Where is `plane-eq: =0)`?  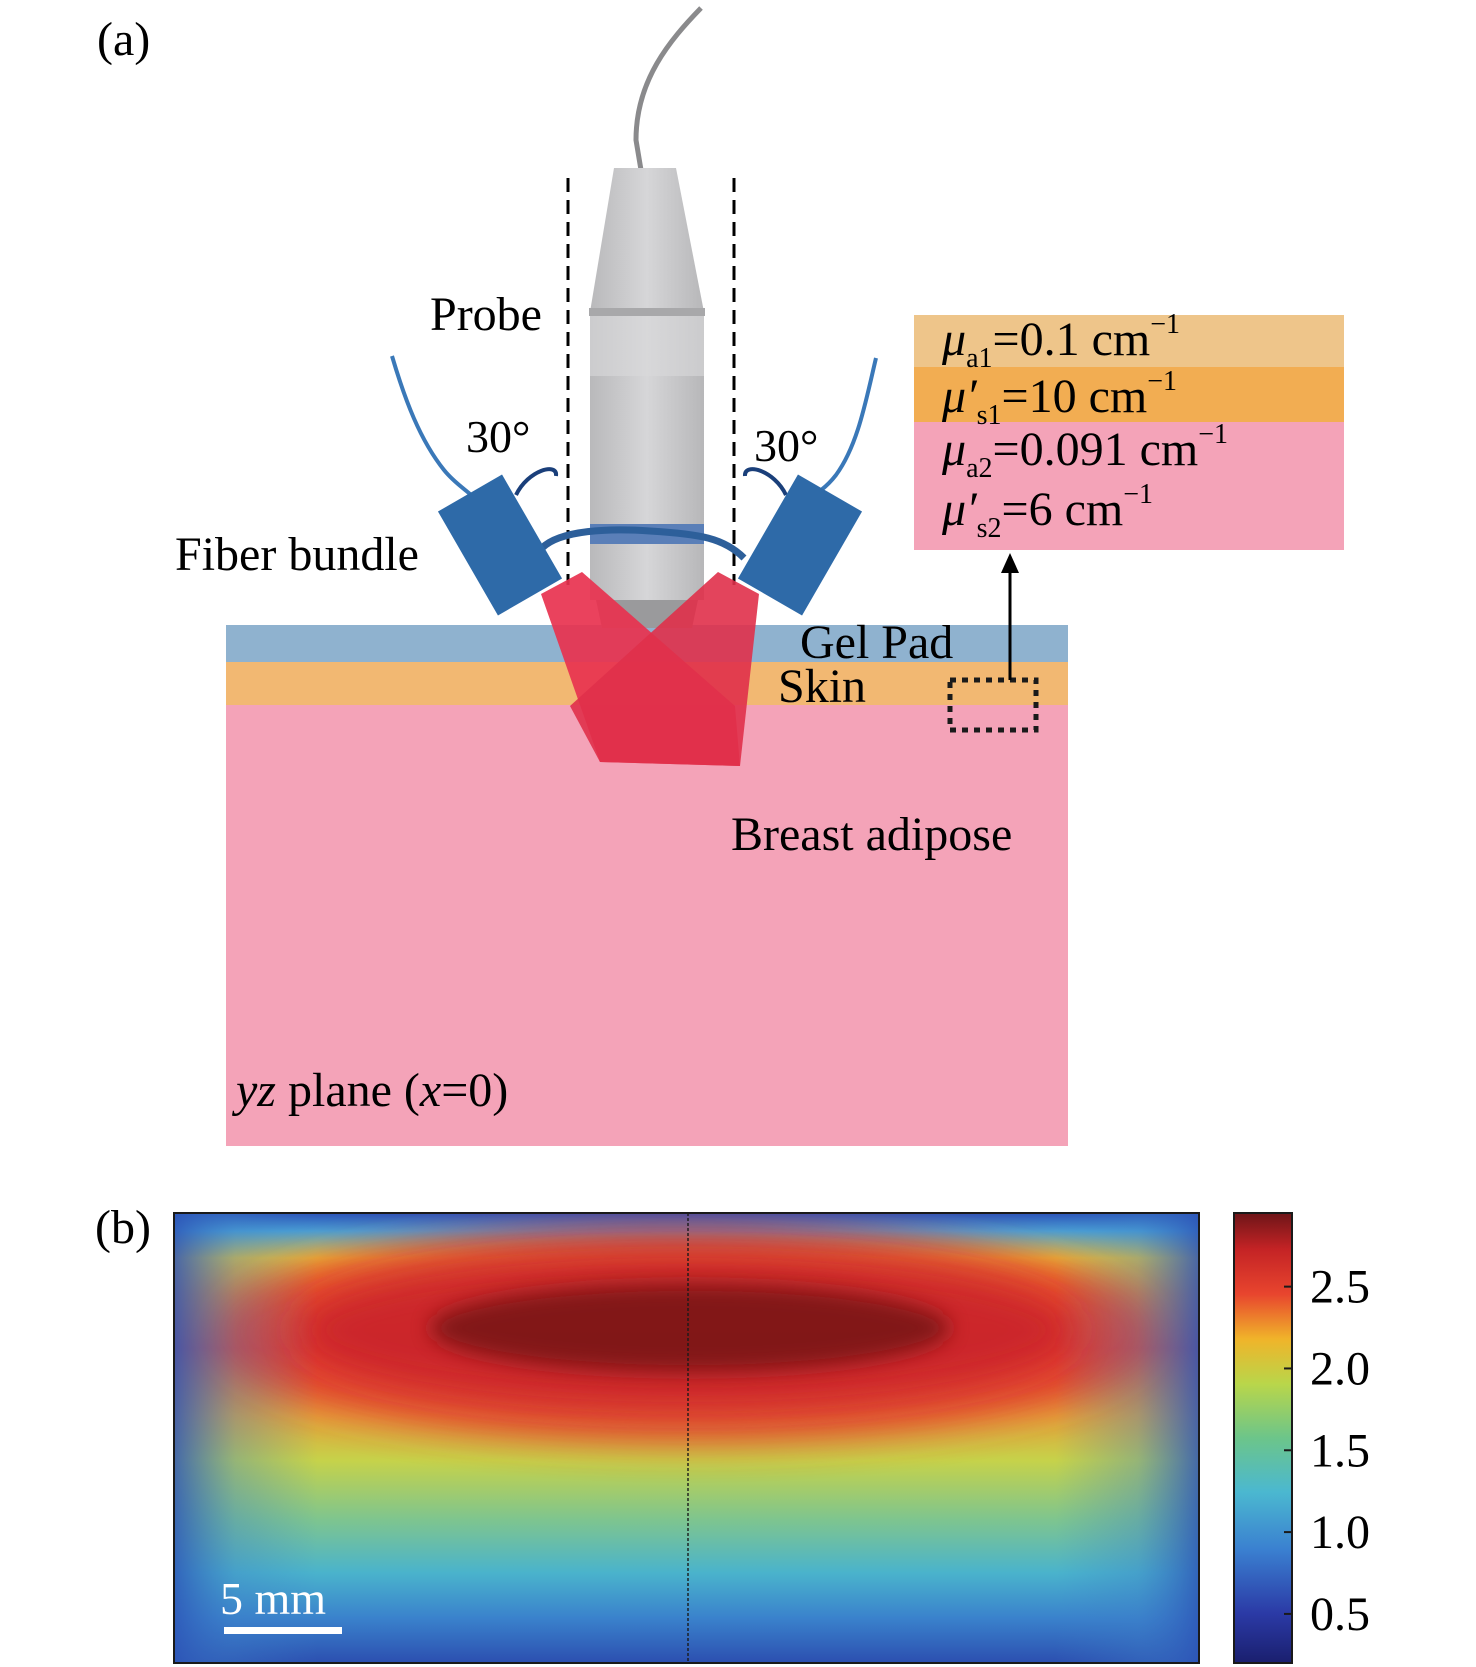 plane-eq: =0) is located at coordinates (474, 1090).